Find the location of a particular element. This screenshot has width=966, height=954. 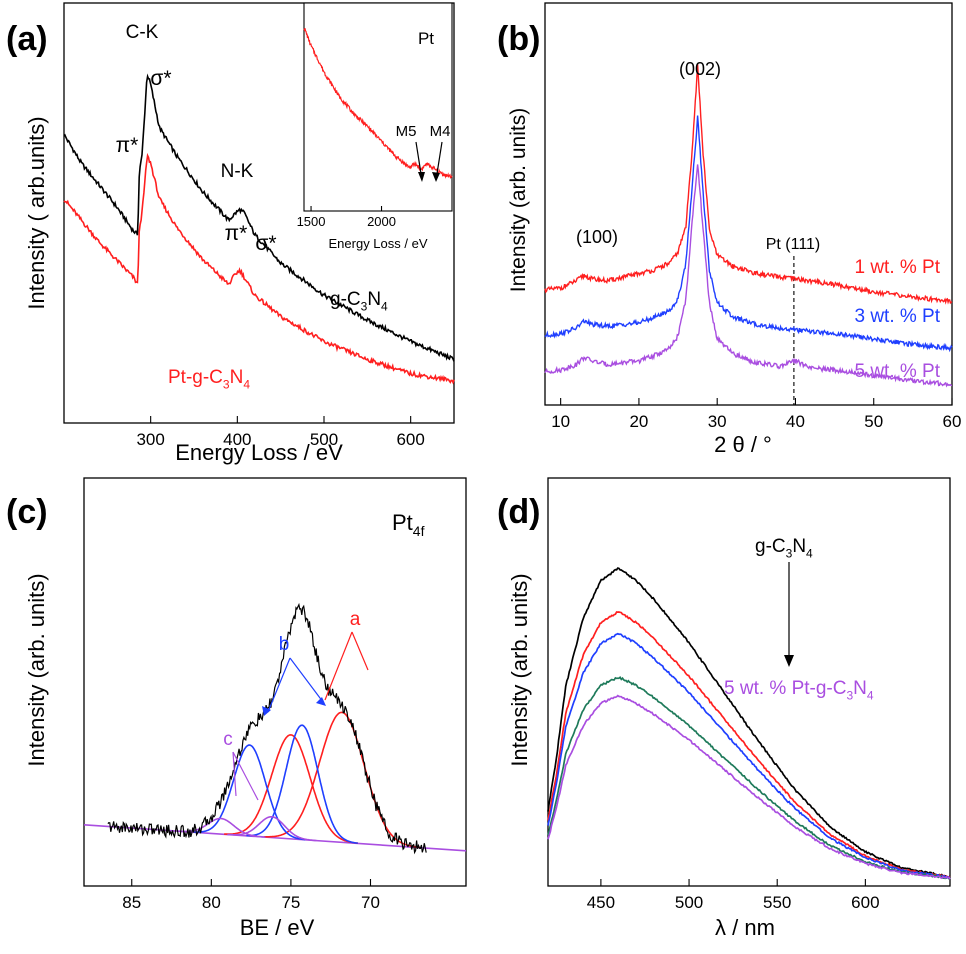

panel-a-inset-m5: M5 is located at coordinates (406, 131).